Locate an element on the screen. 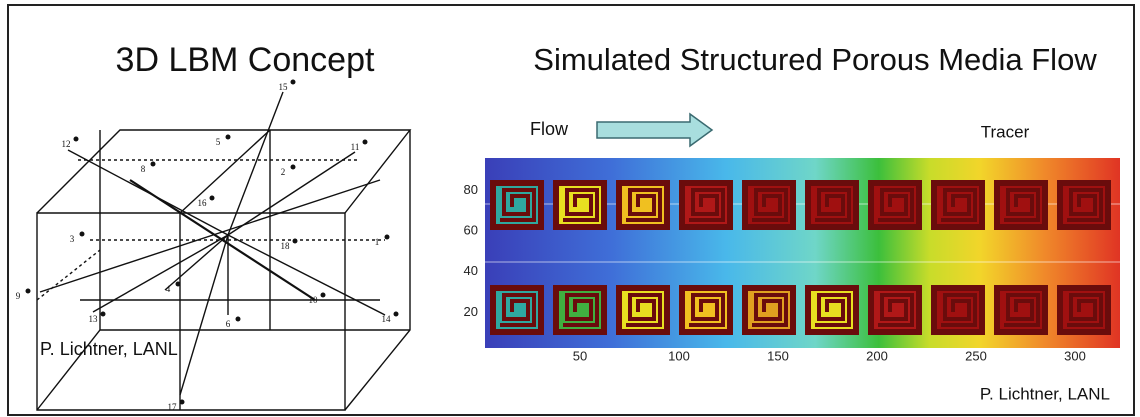 The image size is (1140, 417). node-label: 18 is located at coordinates (286, 246).